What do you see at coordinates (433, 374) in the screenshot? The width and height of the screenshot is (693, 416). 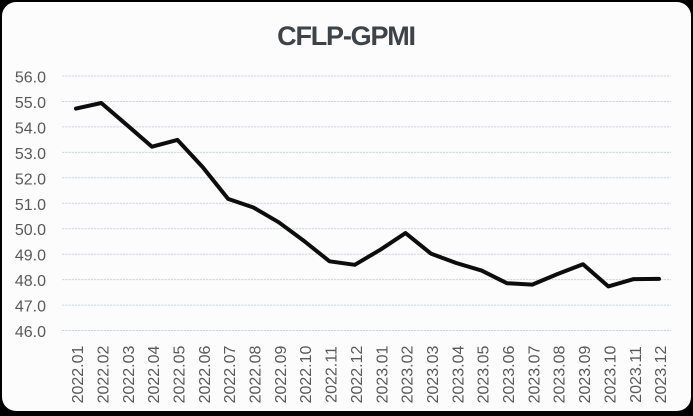 I see `svg-text: 2023.03` at bounding box center [433, 374].